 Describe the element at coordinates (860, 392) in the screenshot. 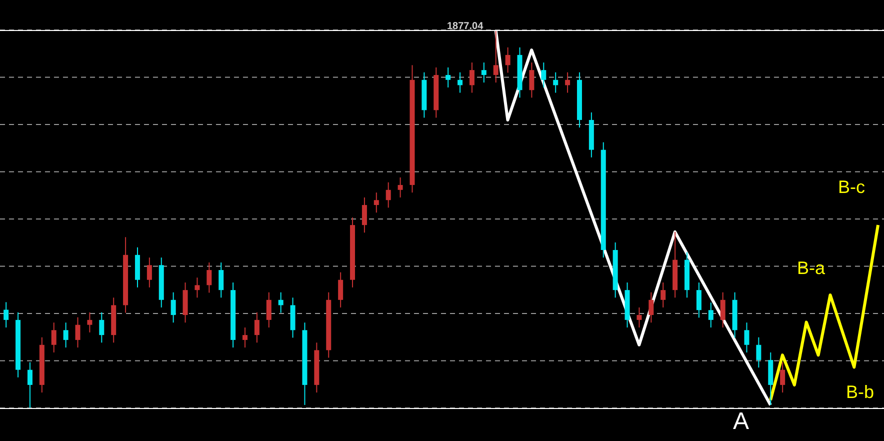

I see `annotation: B-b` at that location.